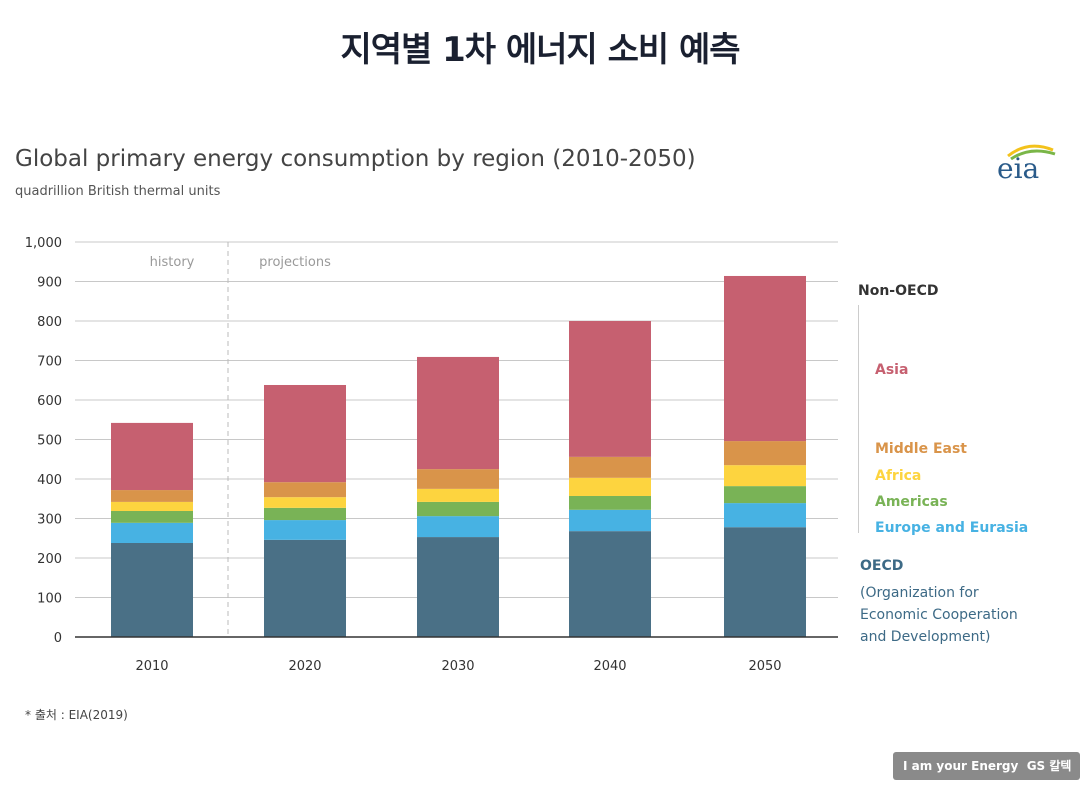  What do you see at coordinates (457, 666) in the screenshot?
I see `x-tick-label: 2030` at bounding box center [457, 666].